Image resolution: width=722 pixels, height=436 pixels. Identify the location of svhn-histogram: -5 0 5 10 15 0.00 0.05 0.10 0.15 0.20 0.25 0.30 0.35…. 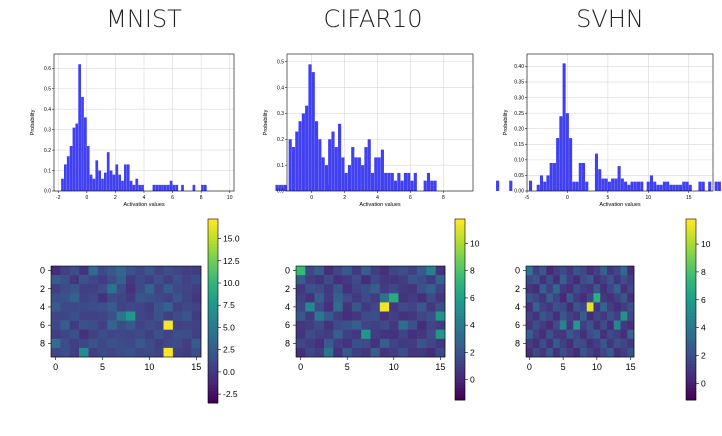
(612, 130).